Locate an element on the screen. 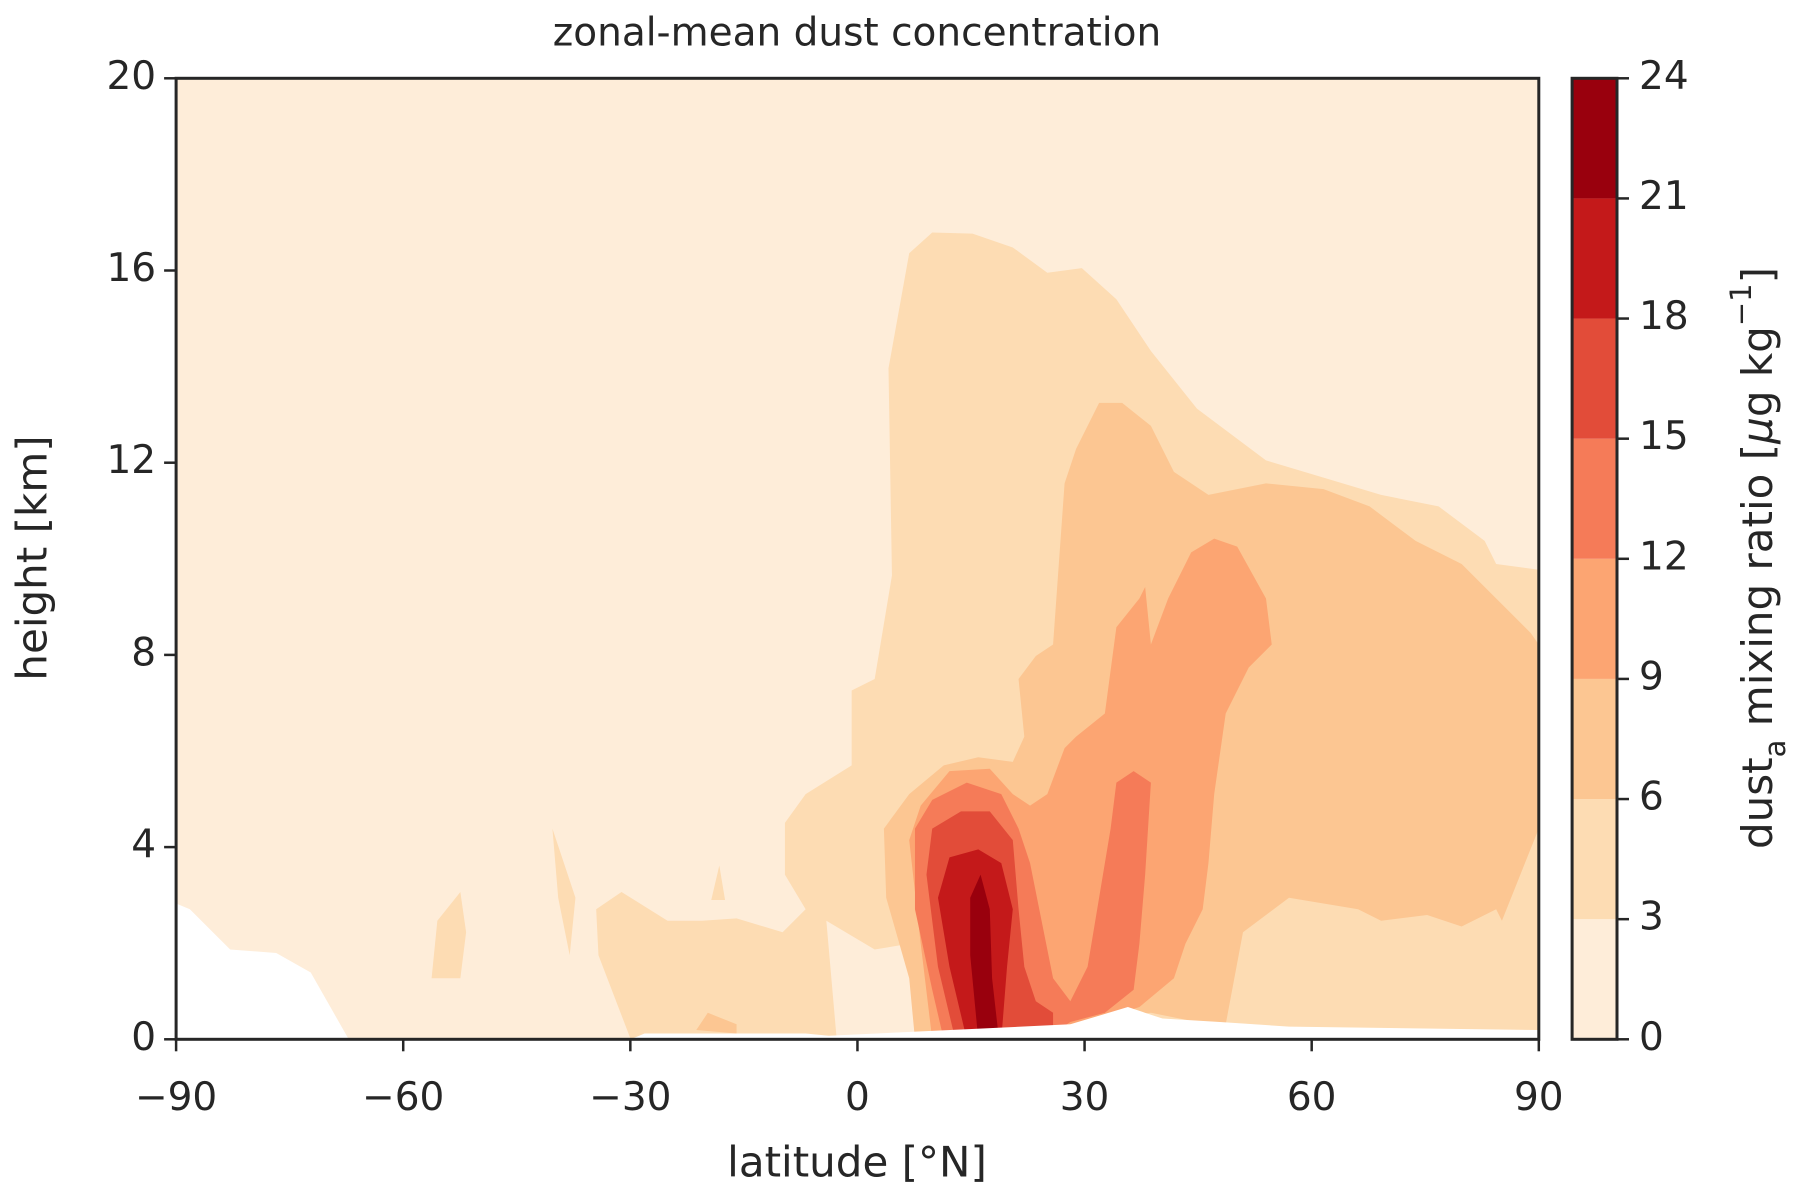  colorbar-label: dusta mixing ratio [μg kg−1] is located at coordinates (1758, 558).